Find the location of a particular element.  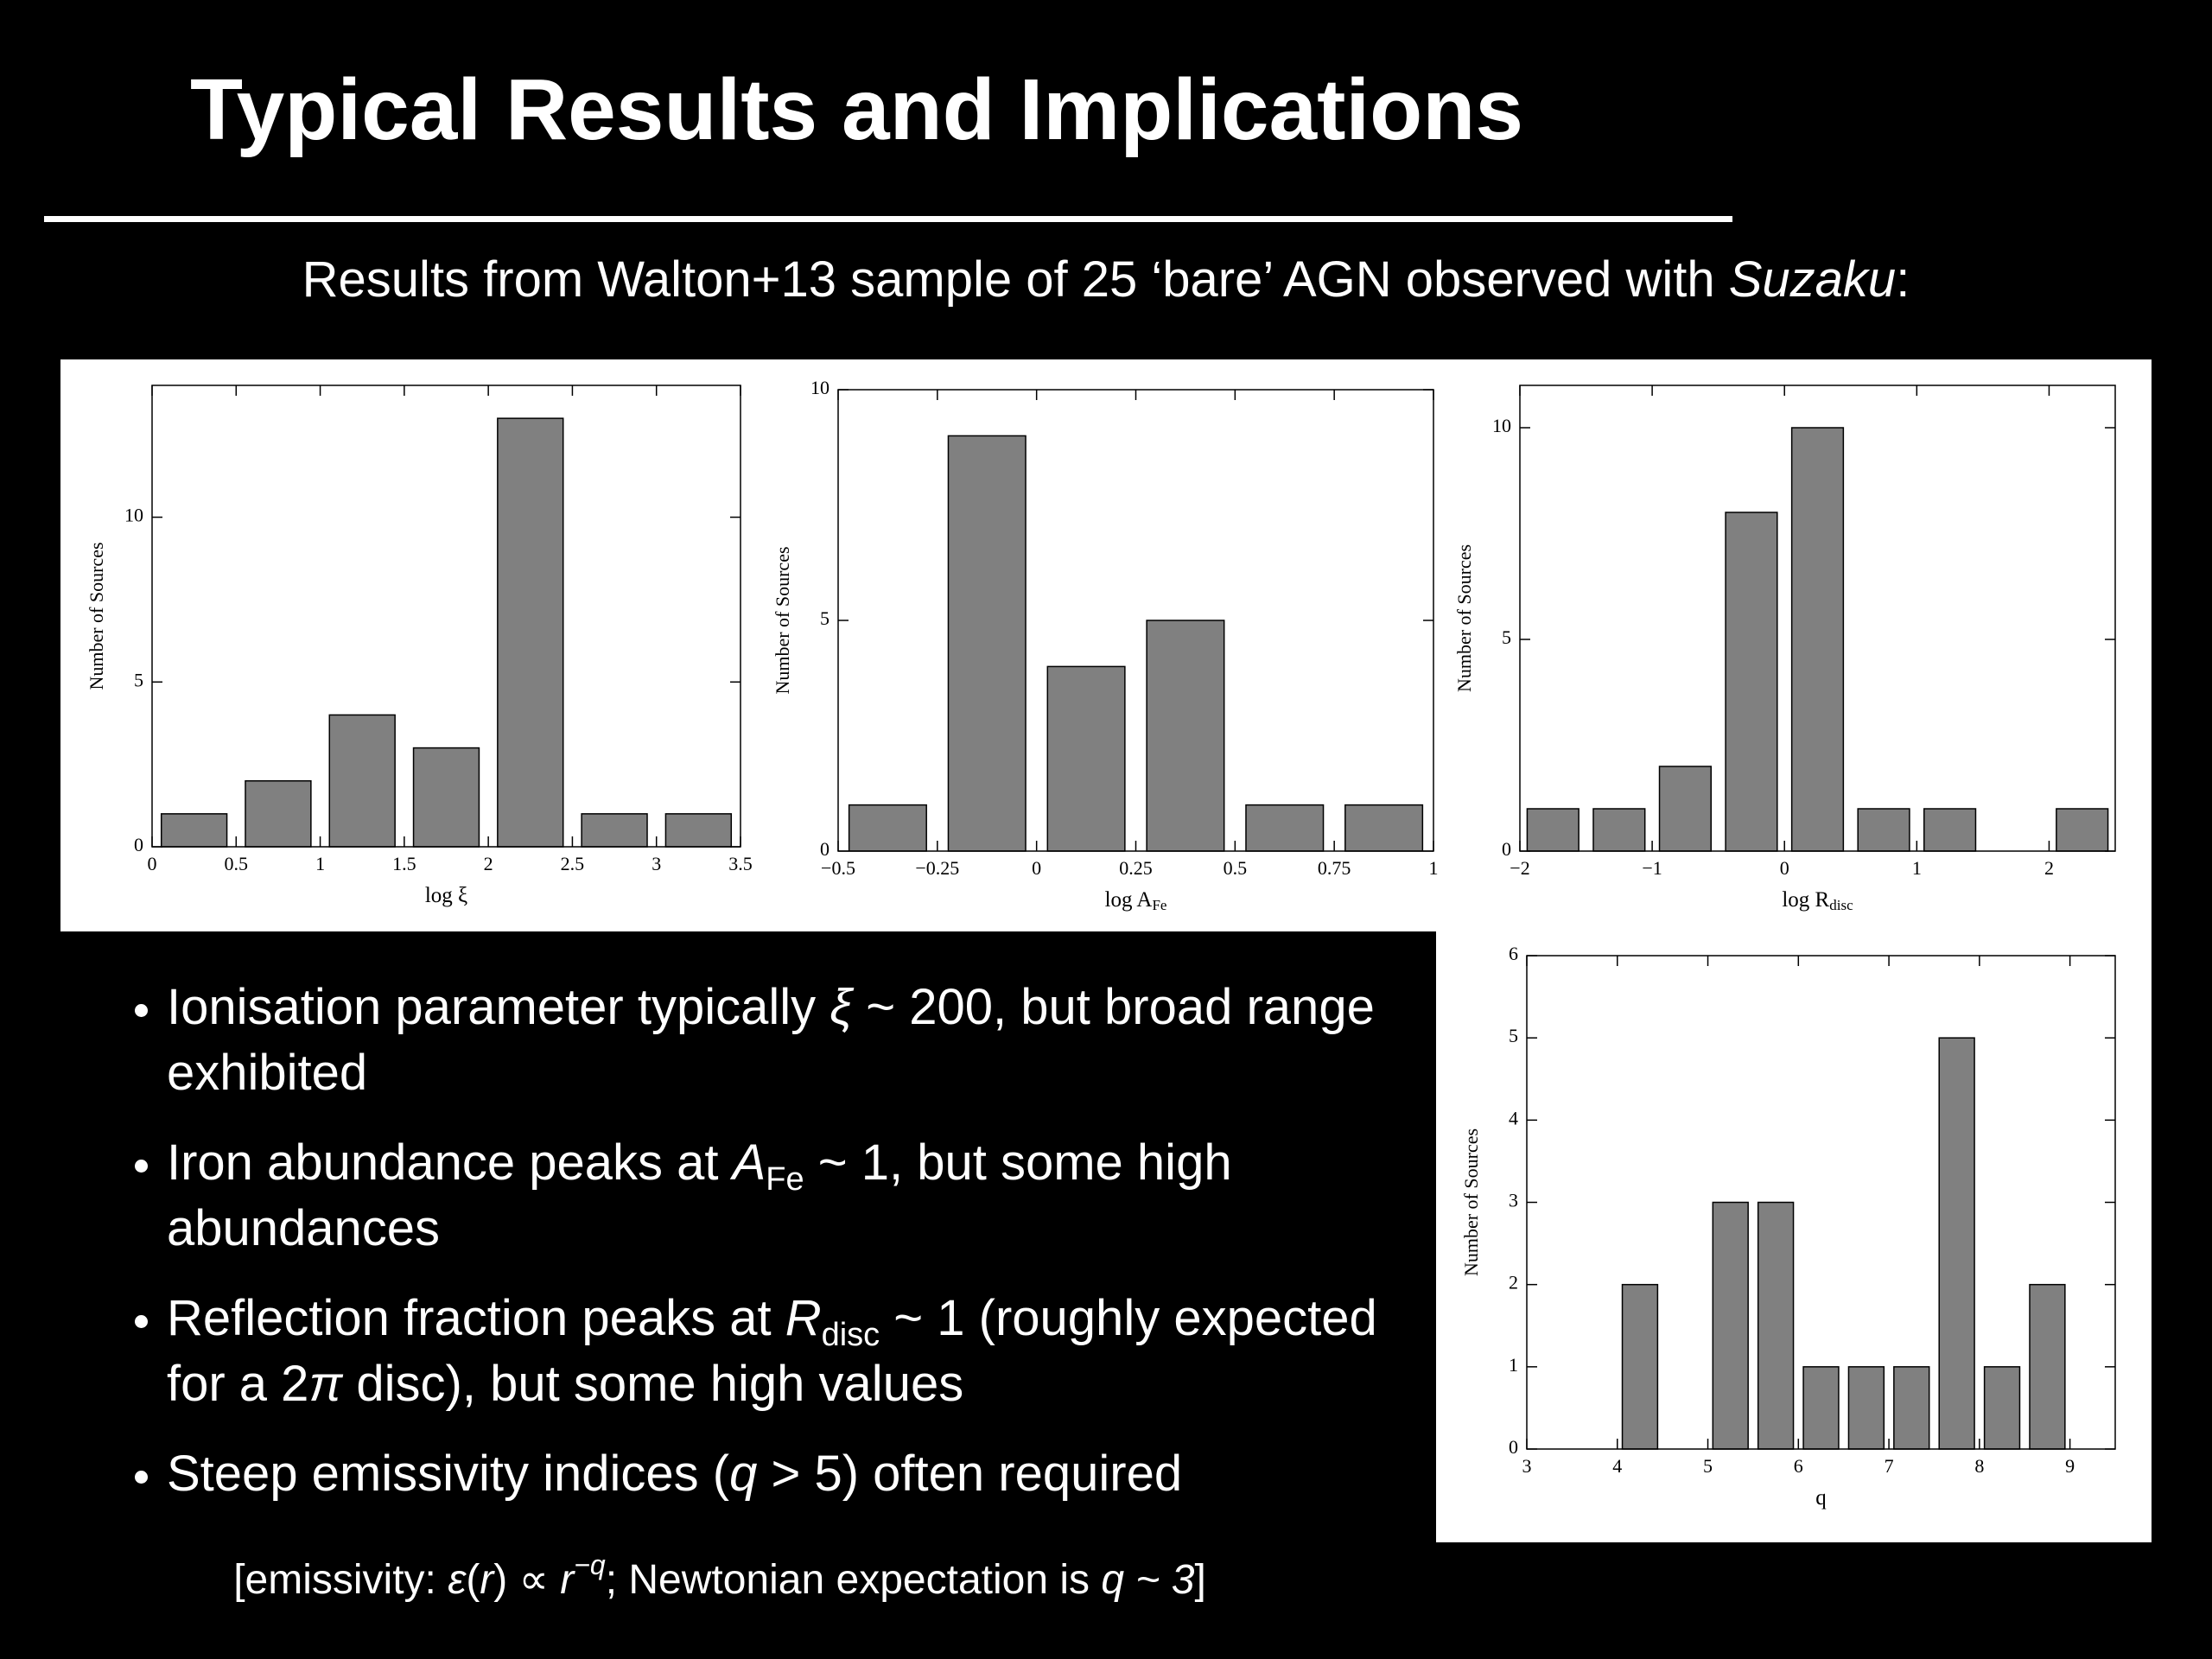

x-tick-label: 0.75 is located at coordinates (1334, 868).